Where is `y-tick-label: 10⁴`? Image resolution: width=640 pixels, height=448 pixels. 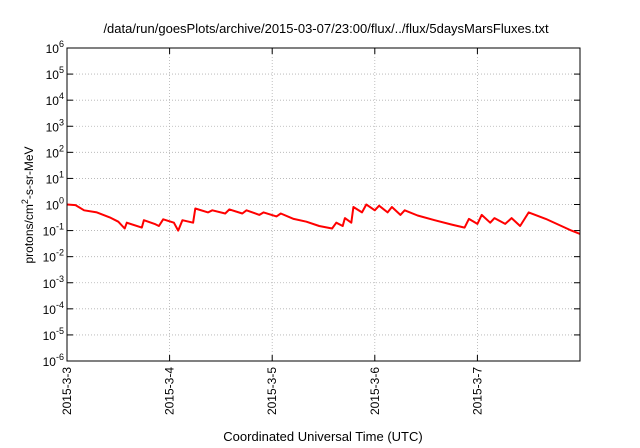
y-tick-label: 10⁴ is located at coordinates (55, 99).